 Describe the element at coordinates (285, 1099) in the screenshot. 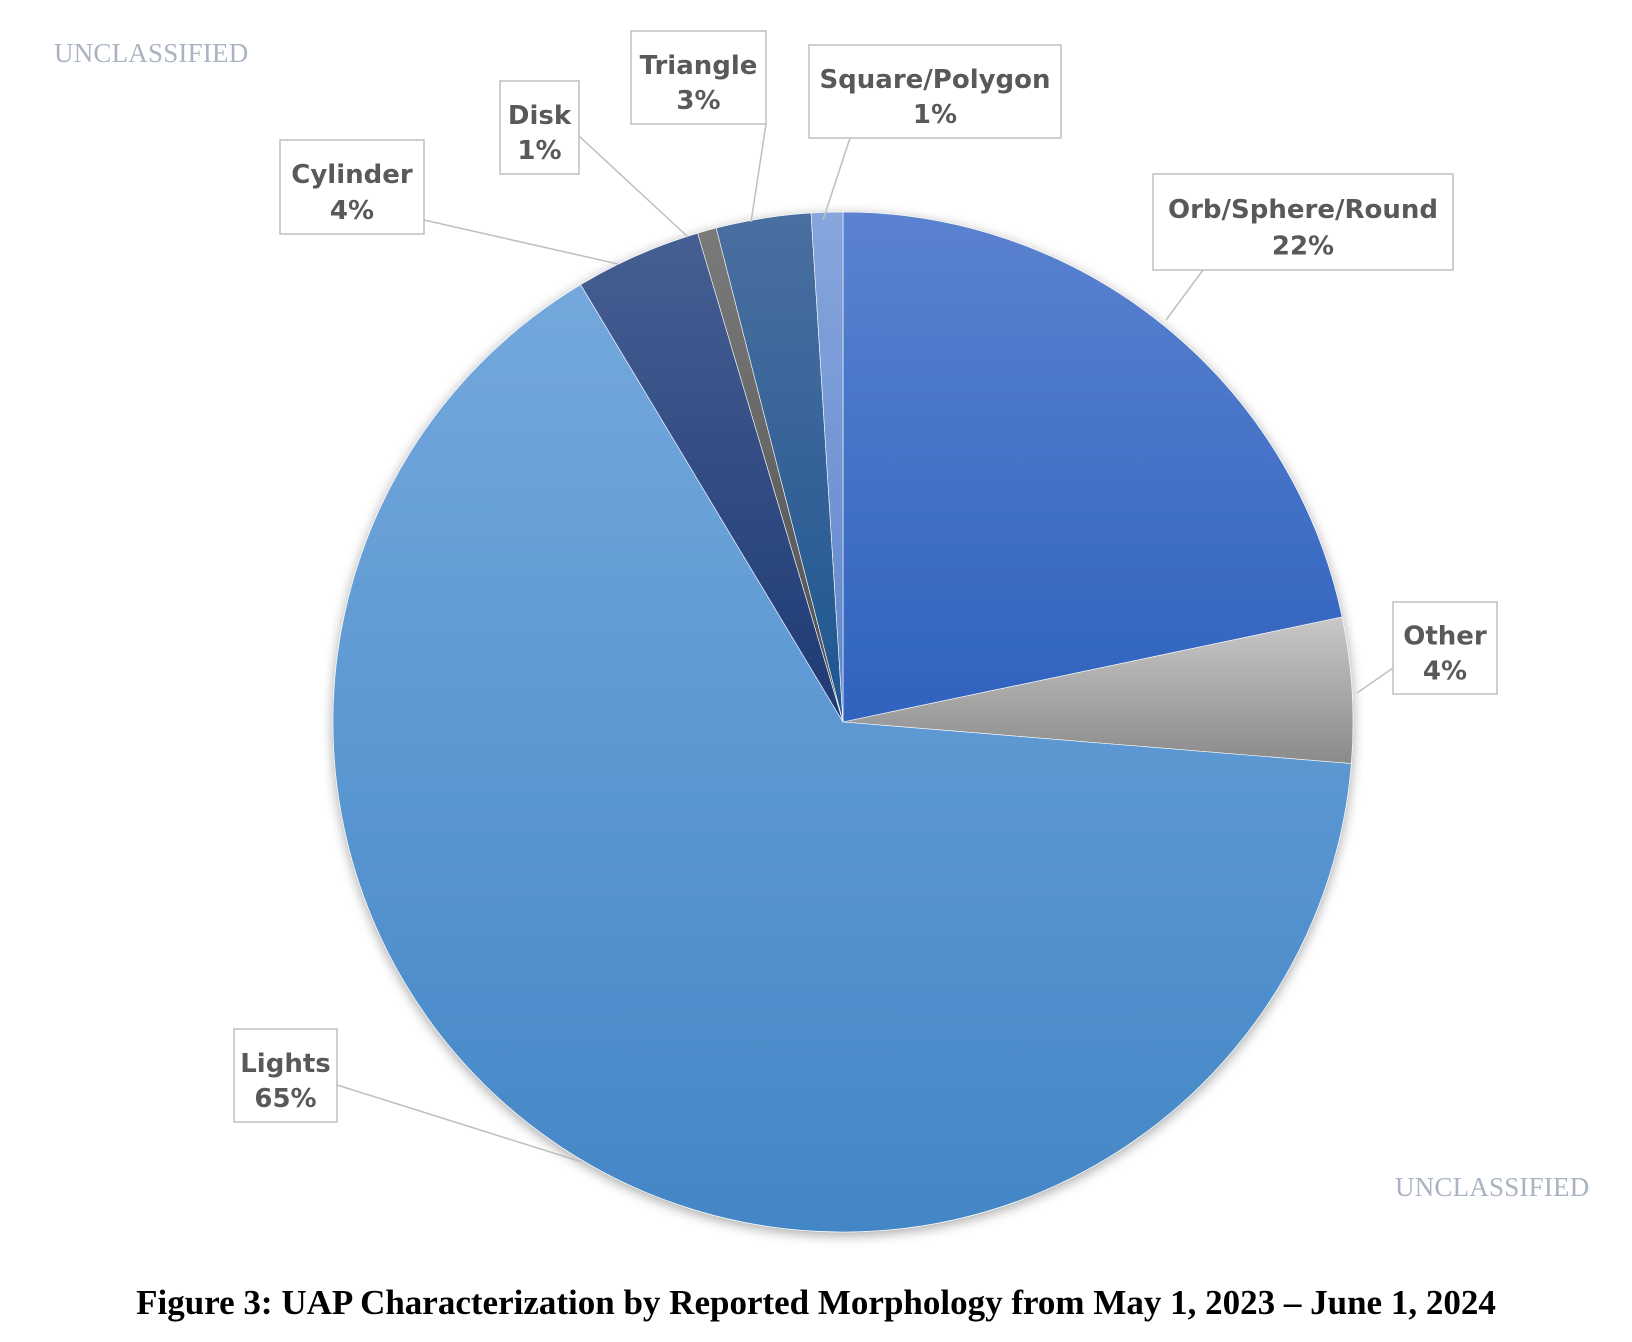

I see `data-label-percent: 65%` at that location.